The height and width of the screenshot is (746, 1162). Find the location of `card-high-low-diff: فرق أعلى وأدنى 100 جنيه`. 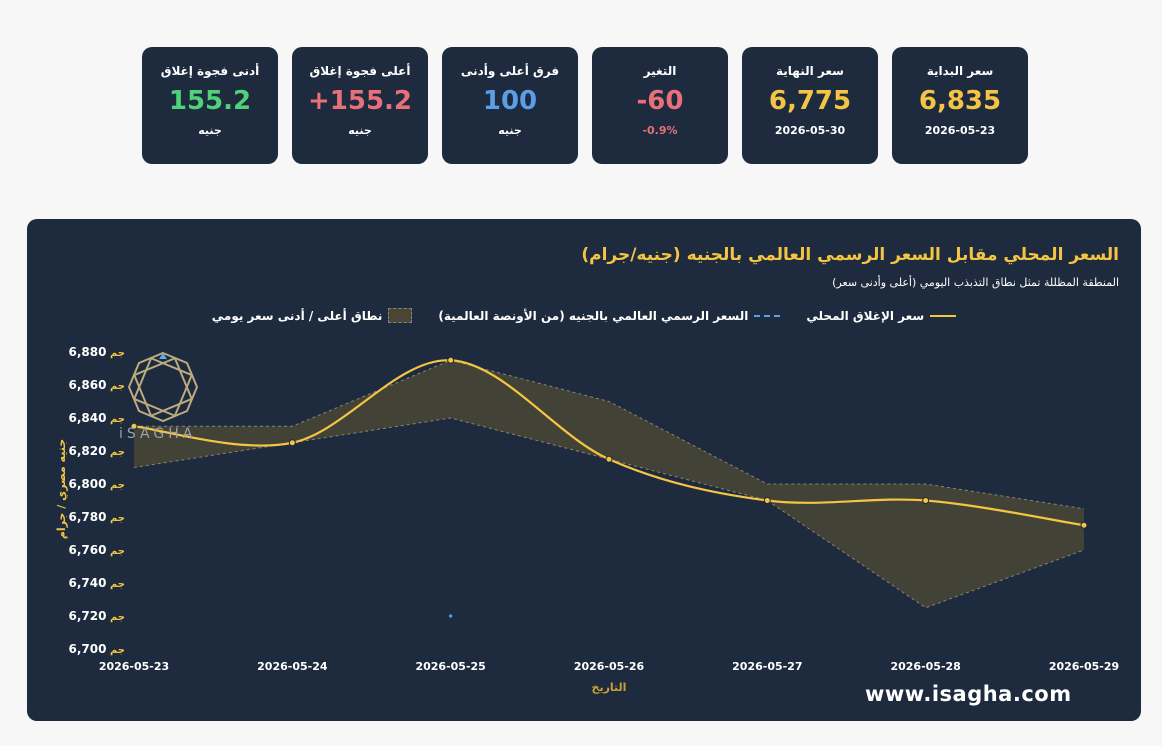

card-high-low-diff: فرق أعلى وأدنى 100 جنيه is located at coordinates (510, 105).